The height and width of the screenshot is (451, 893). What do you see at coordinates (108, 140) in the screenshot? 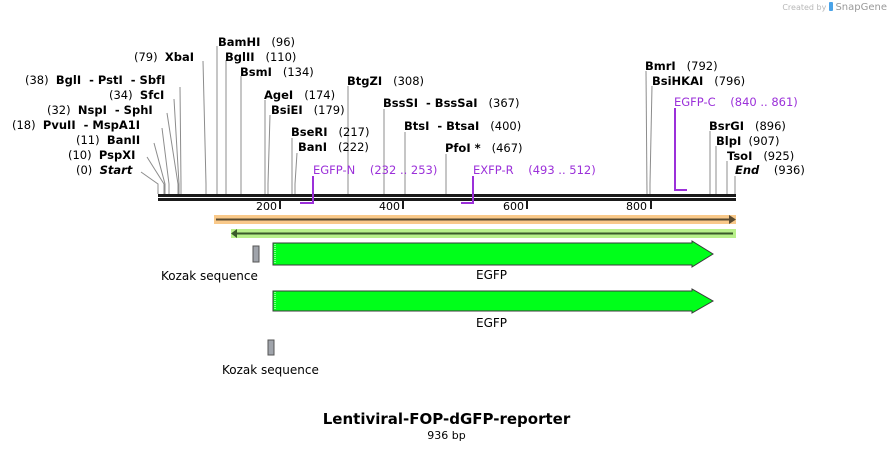
I see `site-banii: (11) BanII` at bounding box center [108, 140].